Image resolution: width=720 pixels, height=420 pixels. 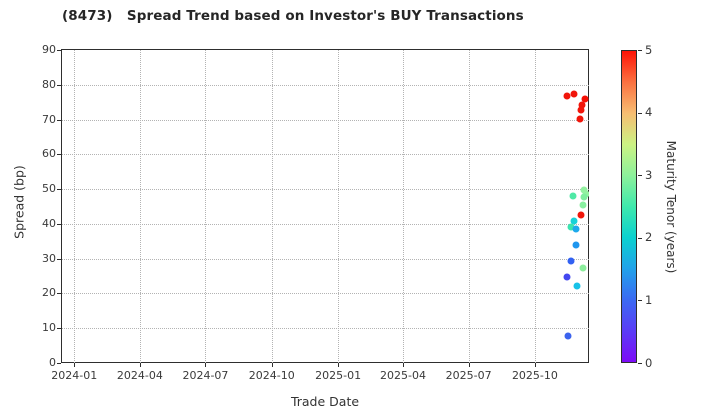 What do you see at coordinates (649, 362) in the screenshot?
I see `colorbar-tick-label-0: 0` at bounding box center [649, 362].